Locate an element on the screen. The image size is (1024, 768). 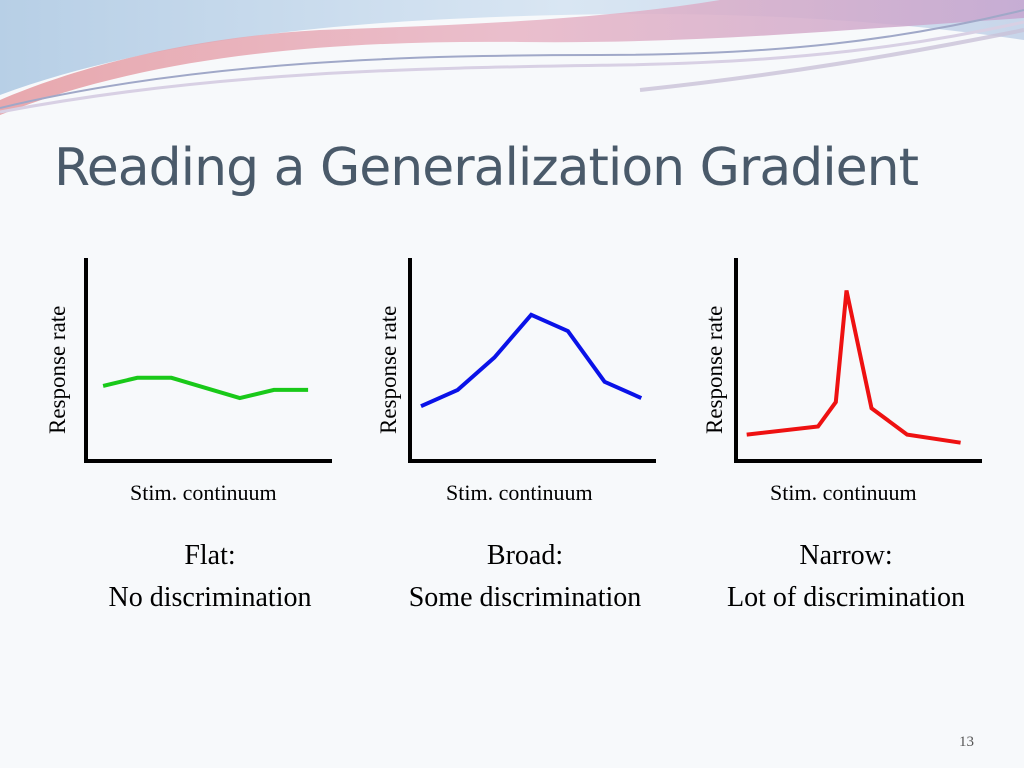
caption-flat: Flat: No discrimination is located at coordinates (210, 577).